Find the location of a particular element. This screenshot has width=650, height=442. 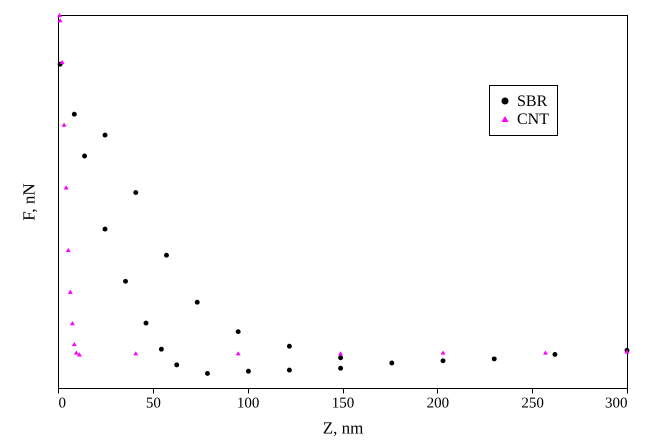

x-tick-label: 0 is located at coordinates (62, 404).